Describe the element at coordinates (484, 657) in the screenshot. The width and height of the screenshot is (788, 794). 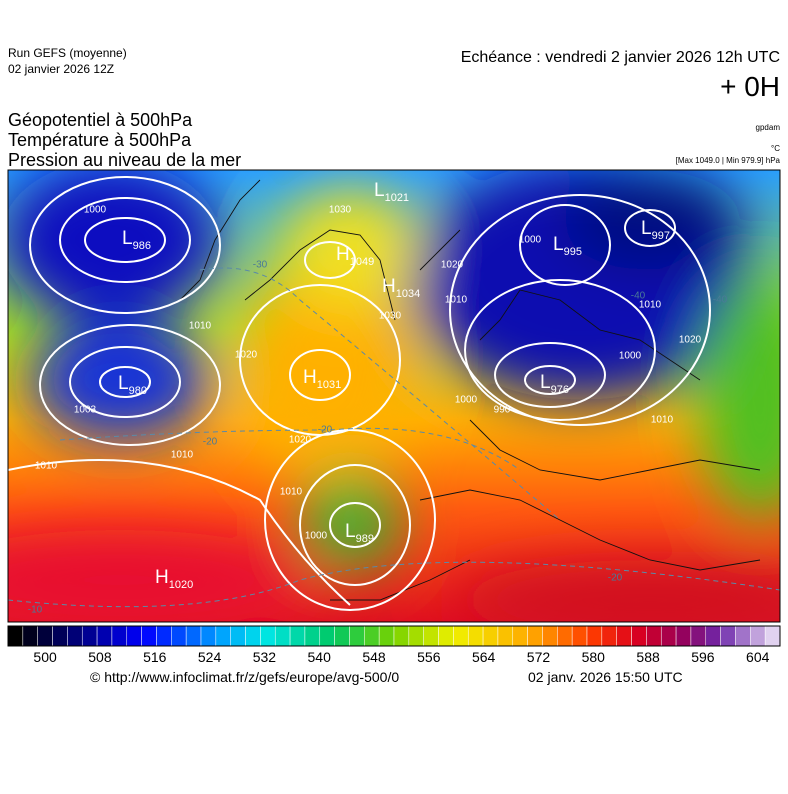
I see `colorbar-tick-label: 564` at that location.